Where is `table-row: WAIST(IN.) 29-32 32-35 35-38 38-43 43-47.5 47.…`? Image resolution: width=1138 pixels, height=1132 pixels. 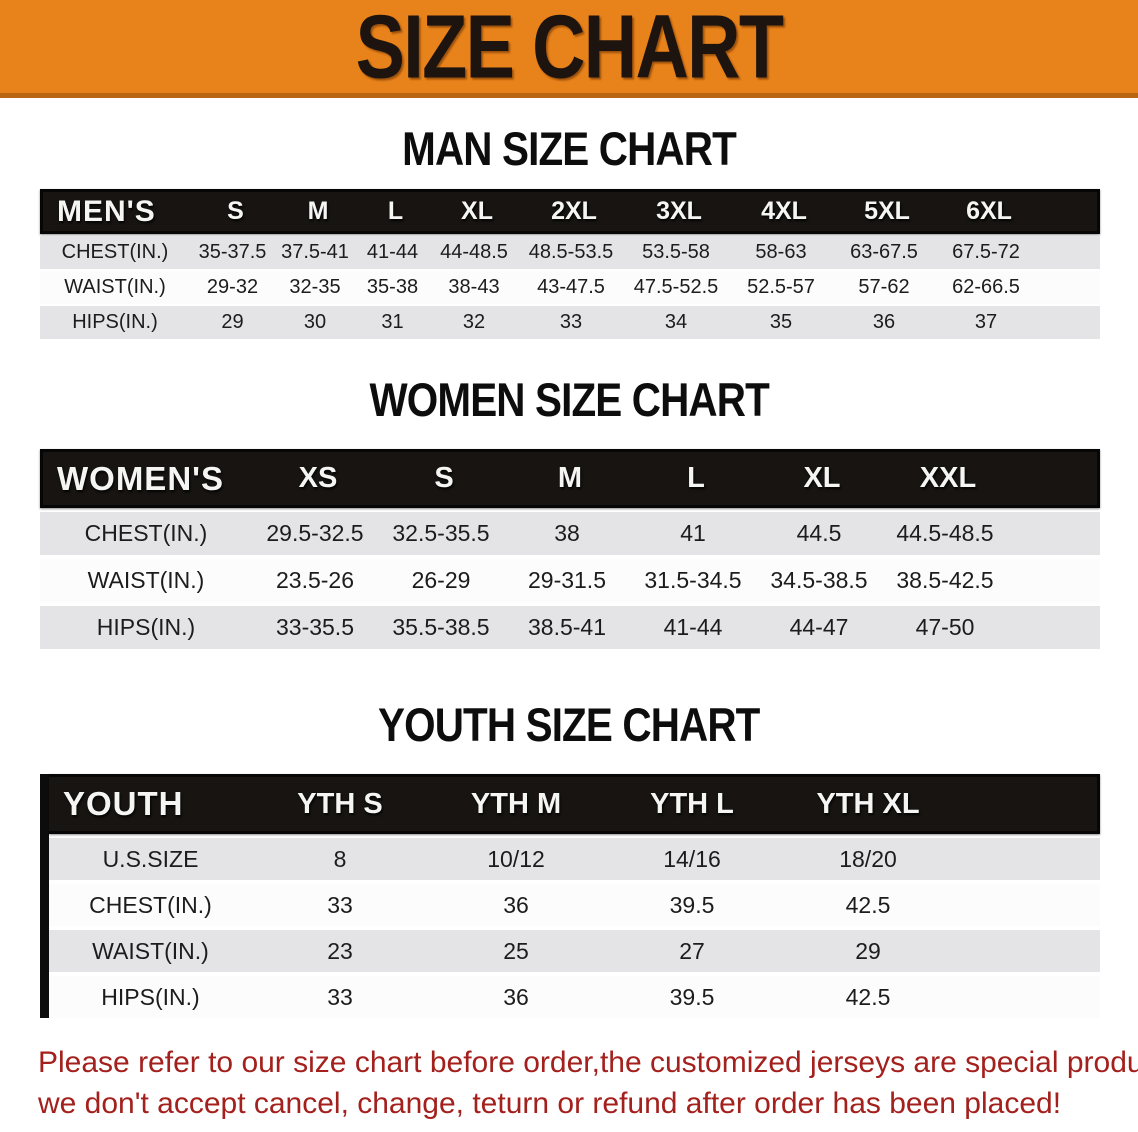
table-row: WAIST(IN.) 29-32 32-35 35-38 38-43 43-47.5 47.… is located at coordinates (570, 287).